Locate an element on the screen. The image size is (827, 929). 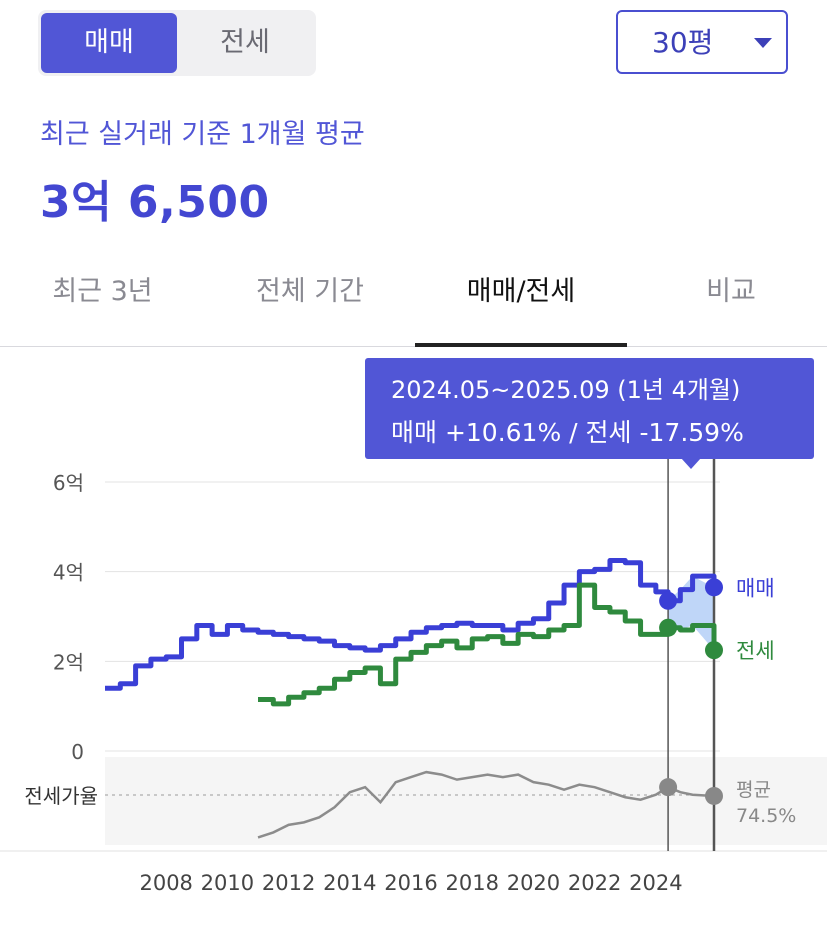
ratio-average-title: 평균 is located at coordinates (753, 790).